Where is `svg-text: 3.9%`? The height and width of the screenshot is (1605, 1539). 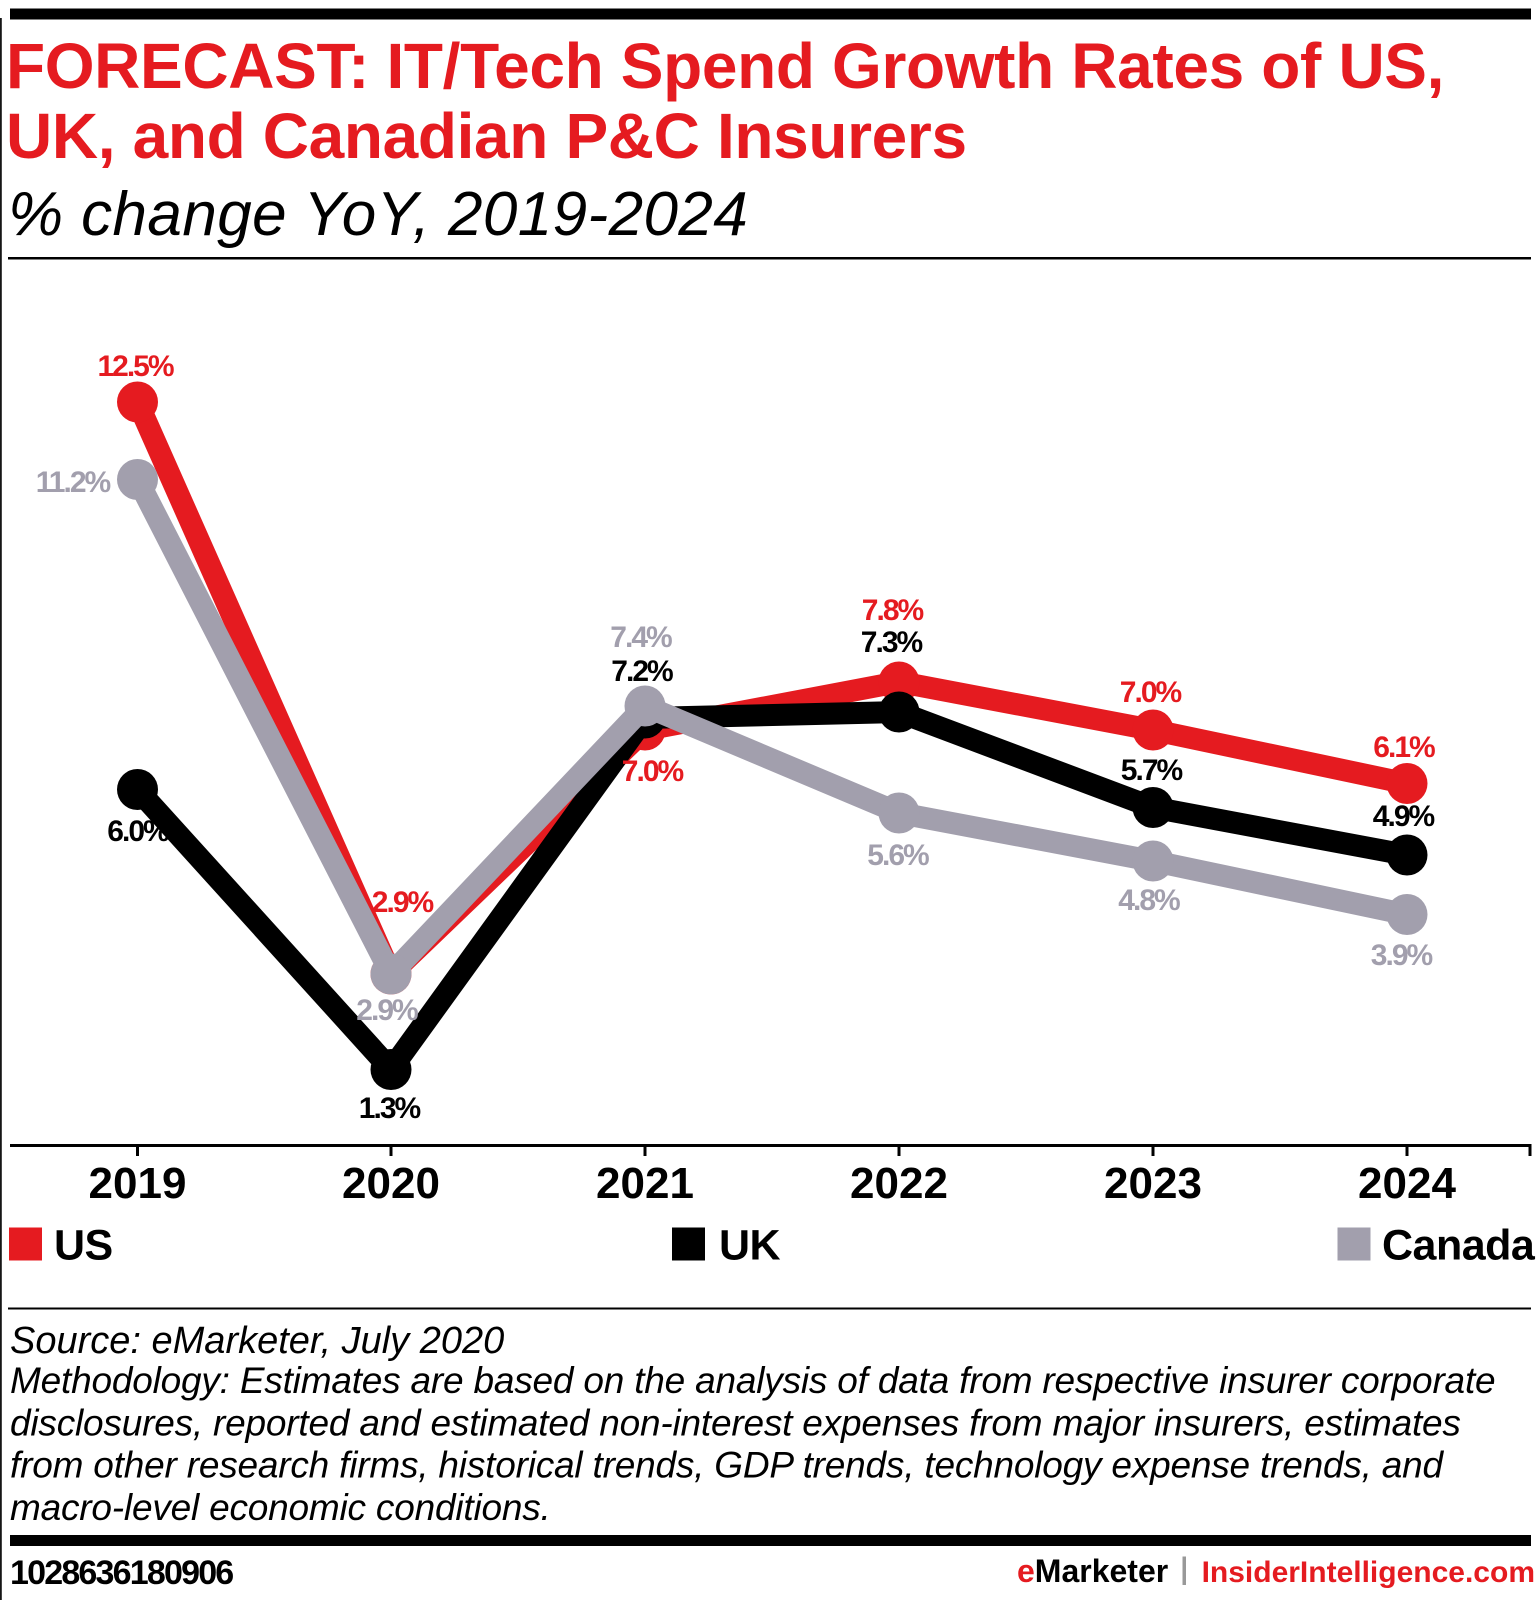 svg-text: 3.9% is located at coordinates (1402, 955).